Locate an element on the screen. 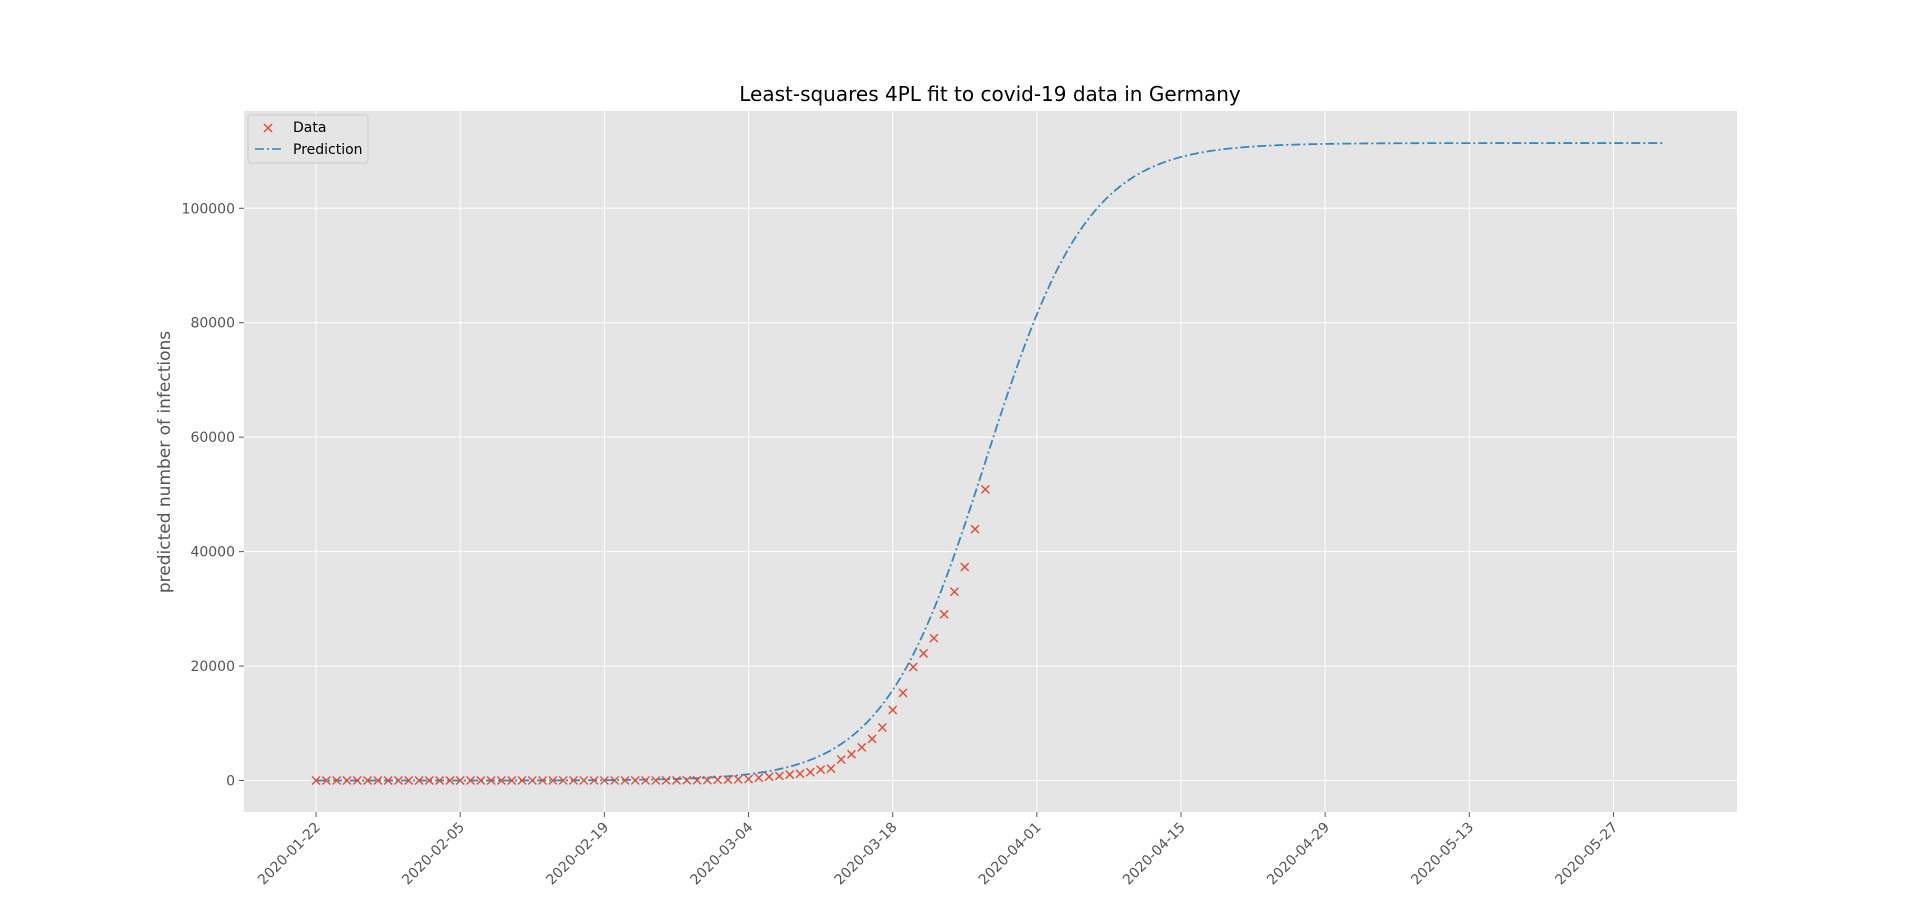  legend: Data Prediction is located at coordinates (308, 139).